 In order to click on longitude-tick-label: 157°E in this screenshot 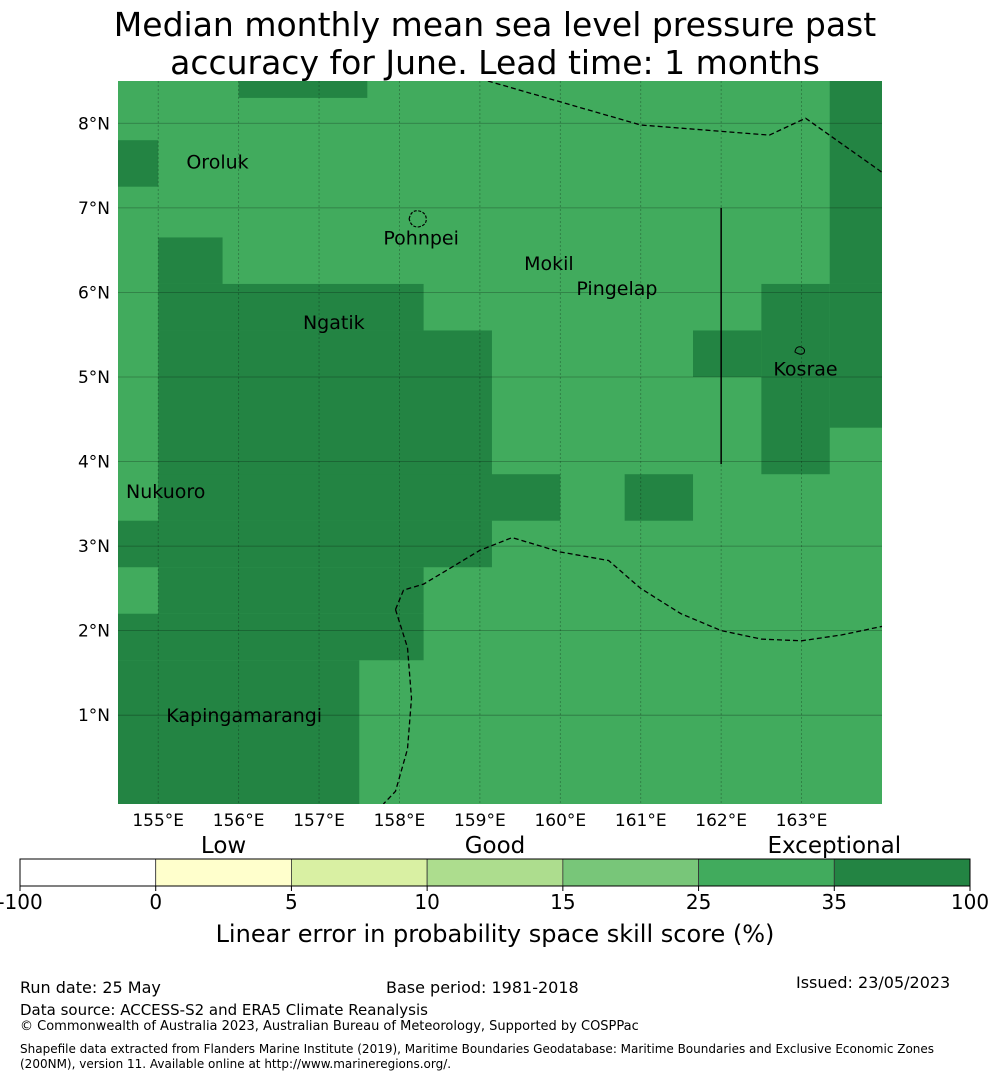, I will do `click(319, 821)`.